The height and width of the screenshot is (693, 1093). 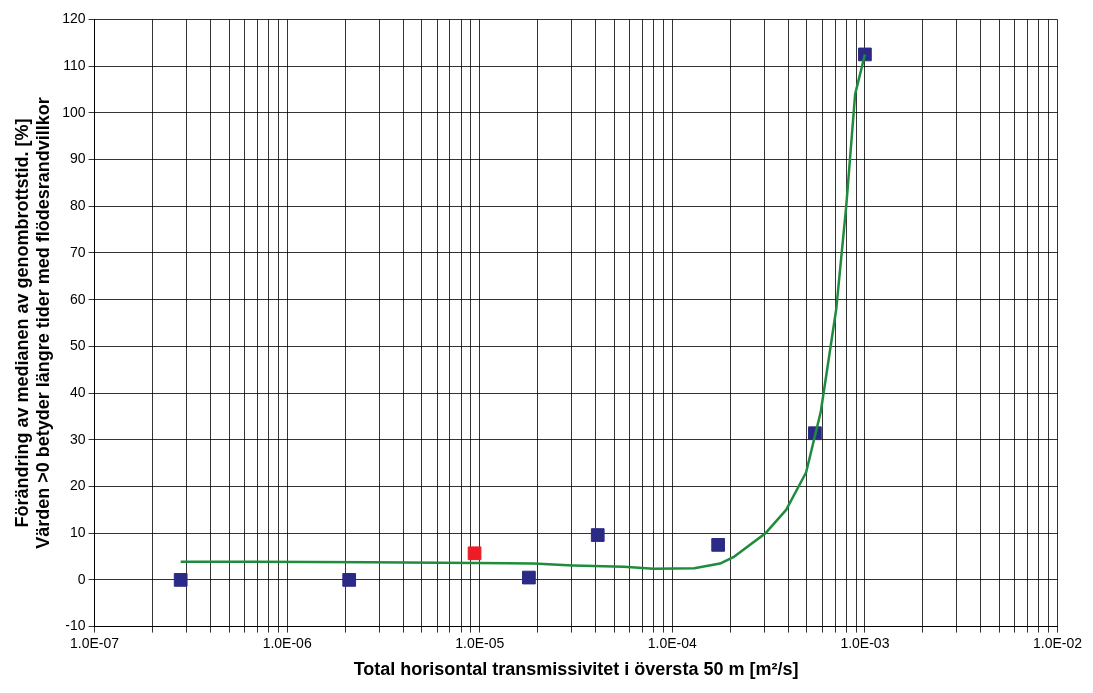 What do you see at coordinates (672, 642) in the screenshot?
I see `x-tick-label: 1.0E-04` at bounding box center [672, 642].